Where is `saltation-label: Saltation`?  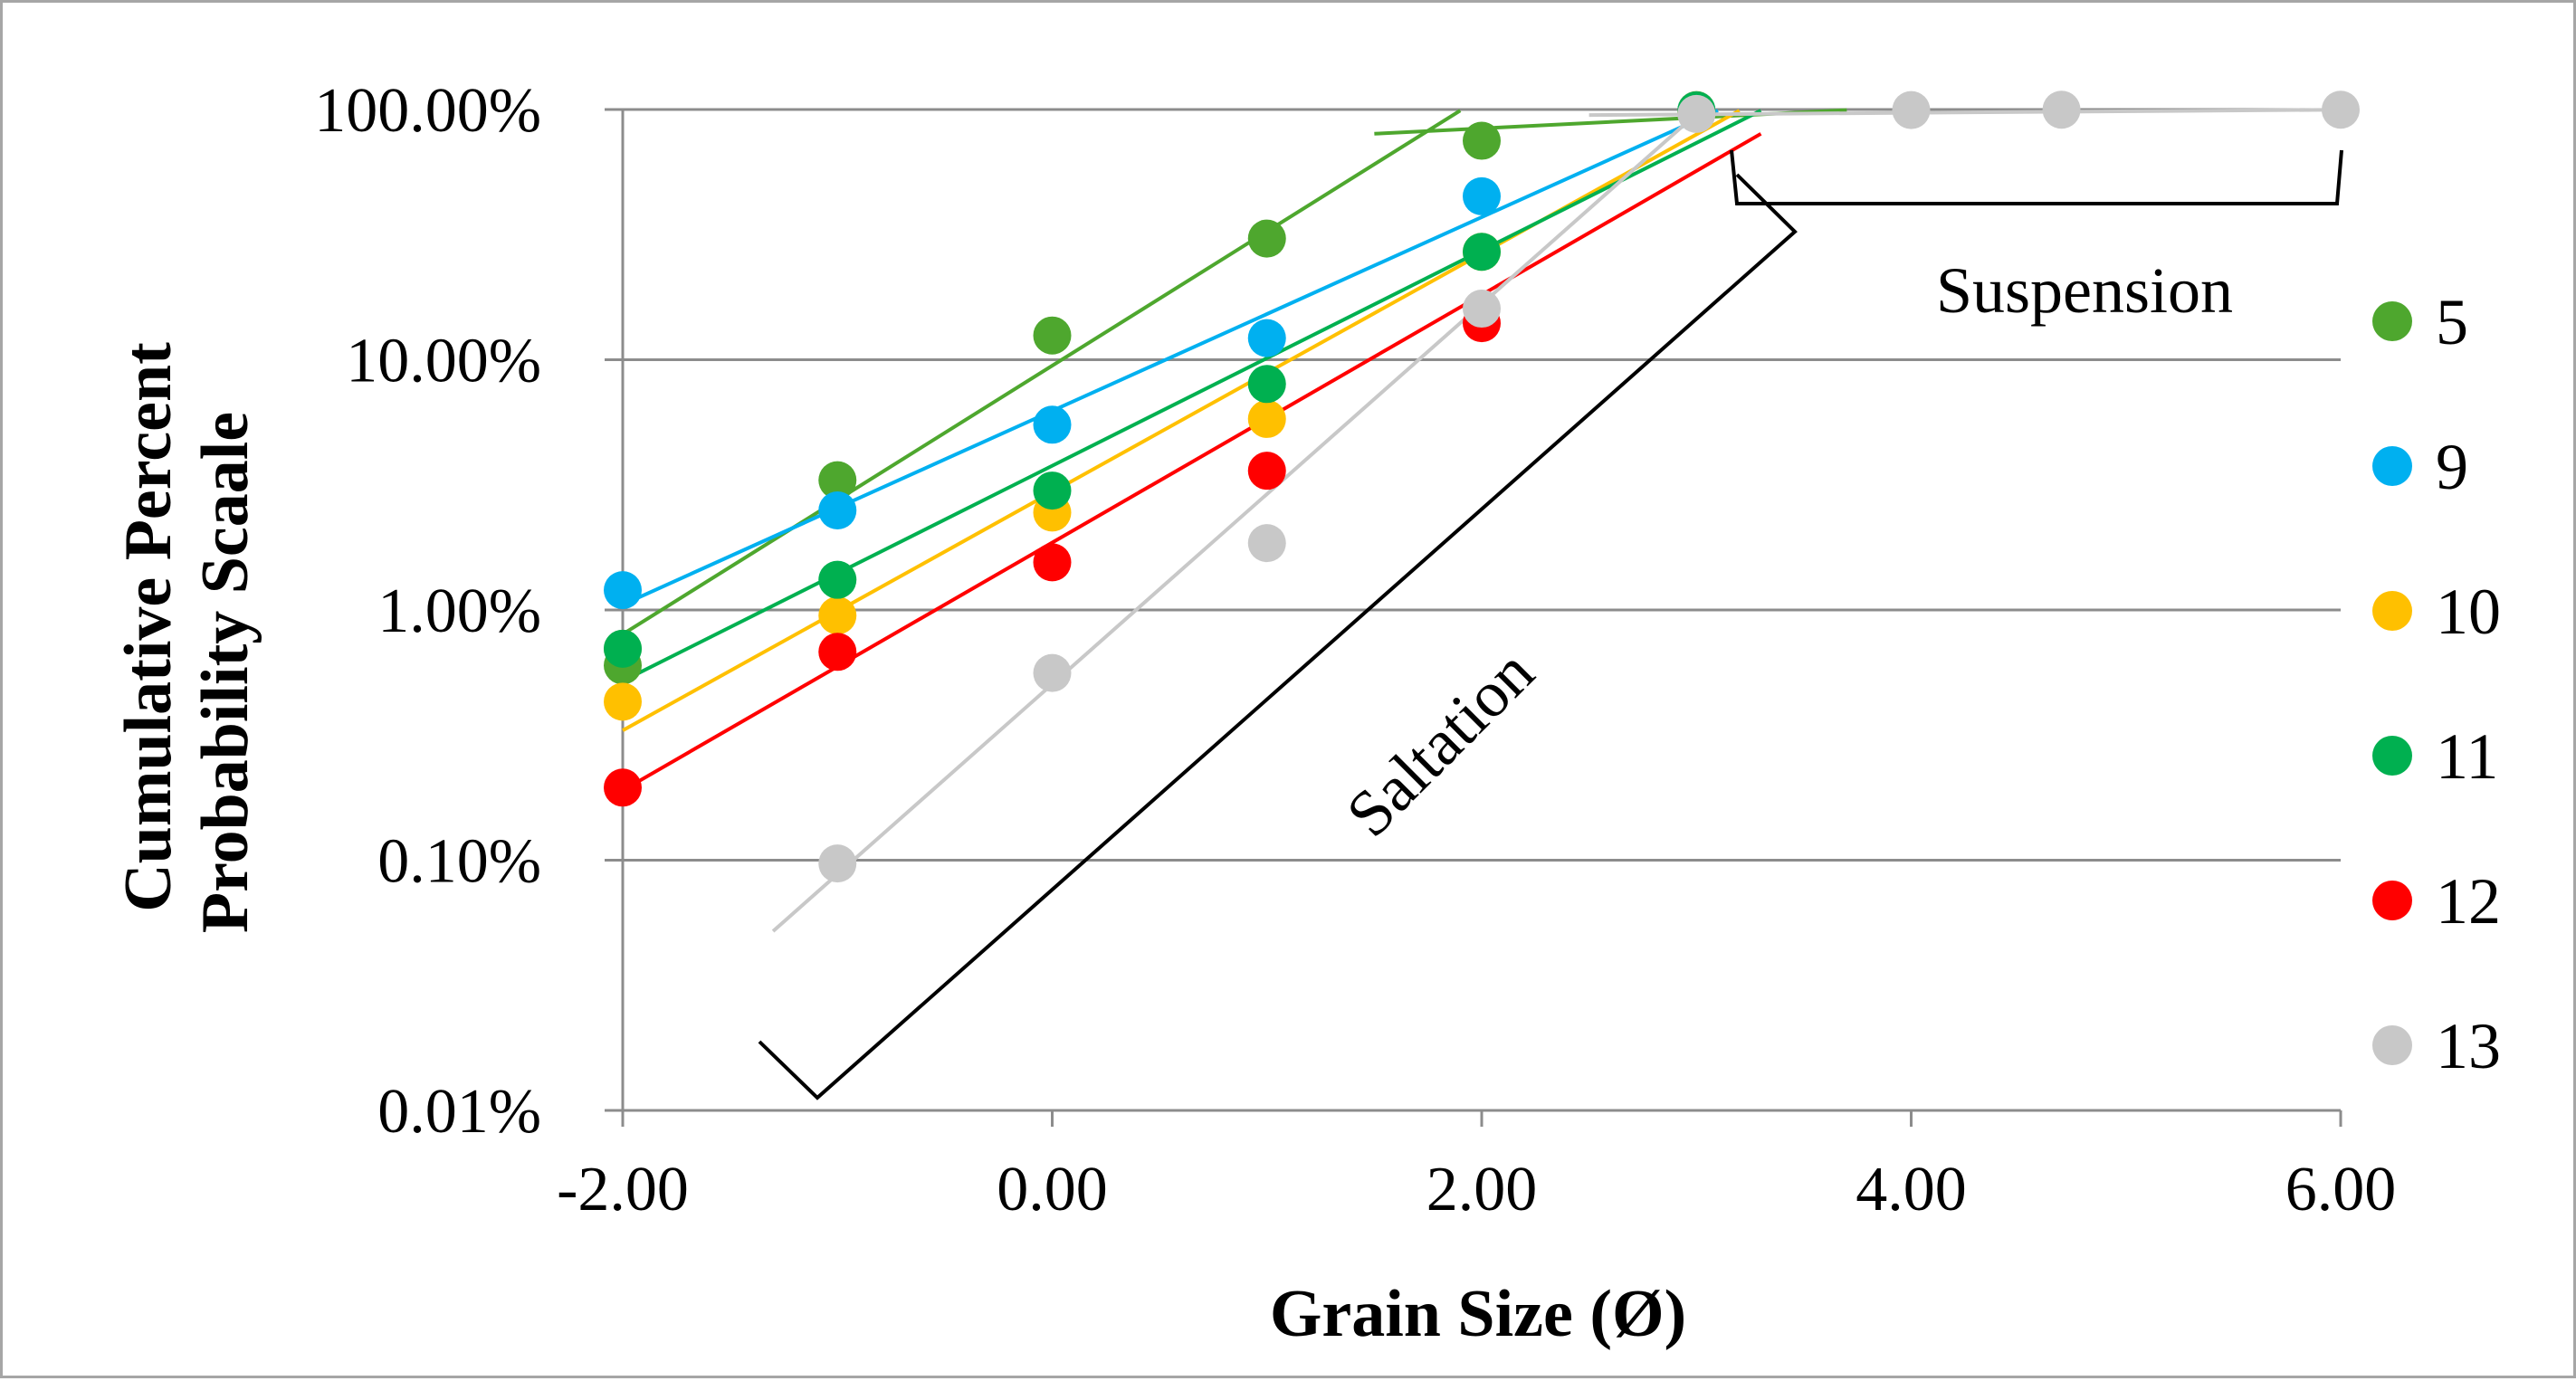 saltation-label: Saltation is located at coordinates (1440, 743).